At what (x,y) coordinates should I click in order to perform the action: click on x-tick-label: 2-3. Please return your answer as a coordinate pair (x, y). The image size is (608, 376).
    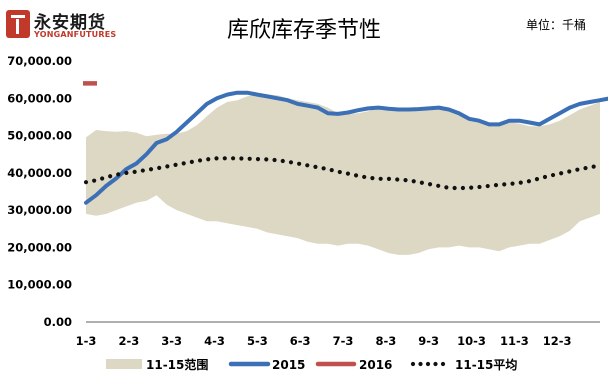
    Looking at the image, I should click on (128, 341).